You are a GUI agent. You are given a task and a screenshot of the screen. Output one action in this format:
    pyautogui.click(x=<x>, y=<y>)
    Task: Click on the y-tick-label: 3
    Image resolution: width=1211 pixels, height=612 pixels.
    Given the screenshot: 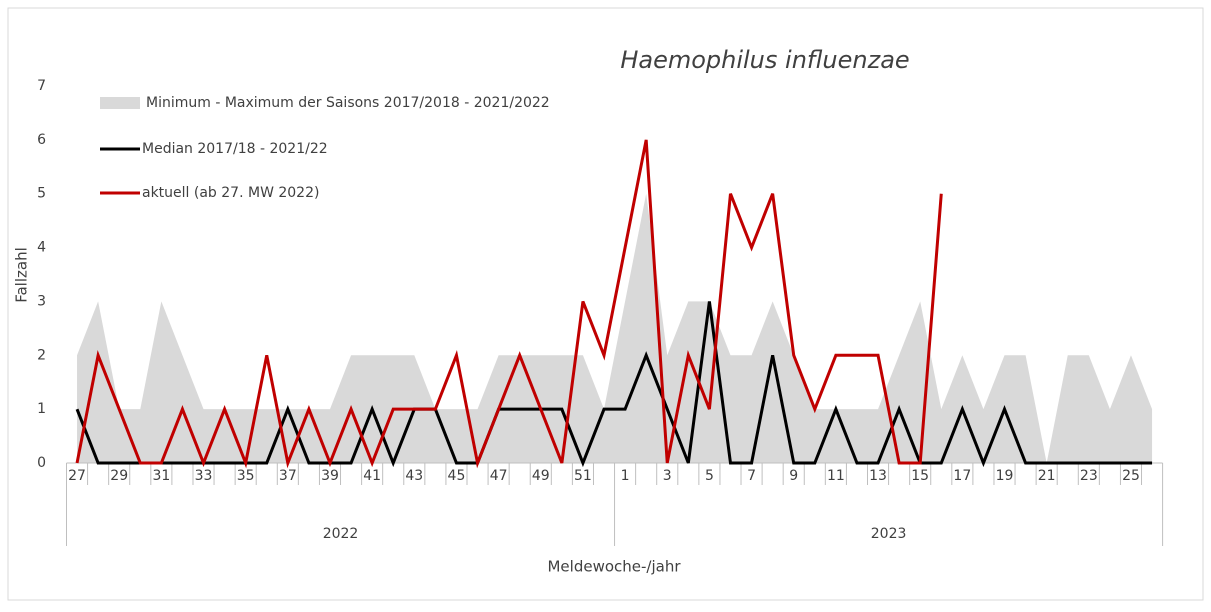 What is the action you would take?
    pyautogui.click(x=41, y=301)
    